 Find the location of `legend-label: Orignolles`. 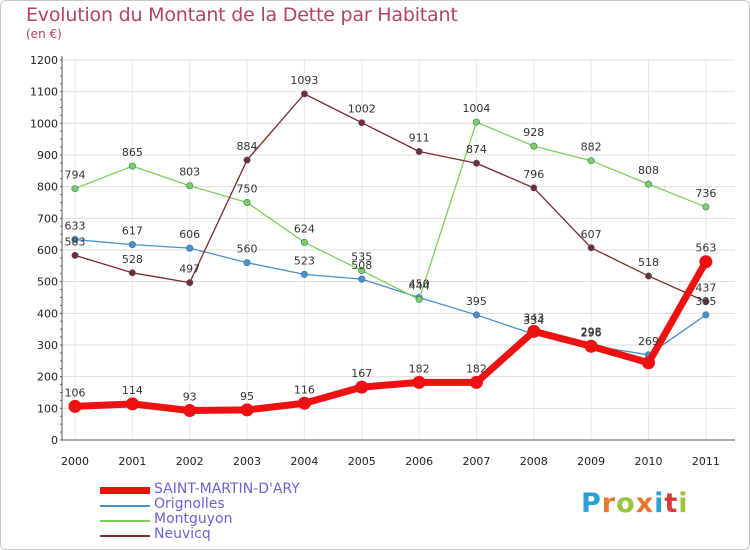

legend-label: Orignolles is located at coordinates (189, 504).